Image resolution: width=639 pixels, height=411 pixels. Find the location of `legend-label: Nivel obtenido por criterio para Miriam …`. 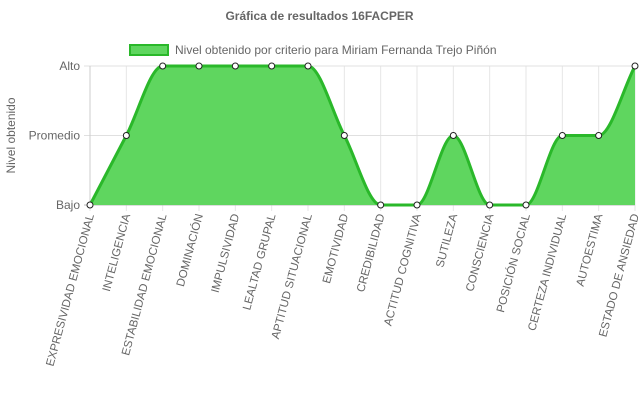

legend-label: Nivel obtenido por criterio para Miriam … is located at coordinates (336, 50).